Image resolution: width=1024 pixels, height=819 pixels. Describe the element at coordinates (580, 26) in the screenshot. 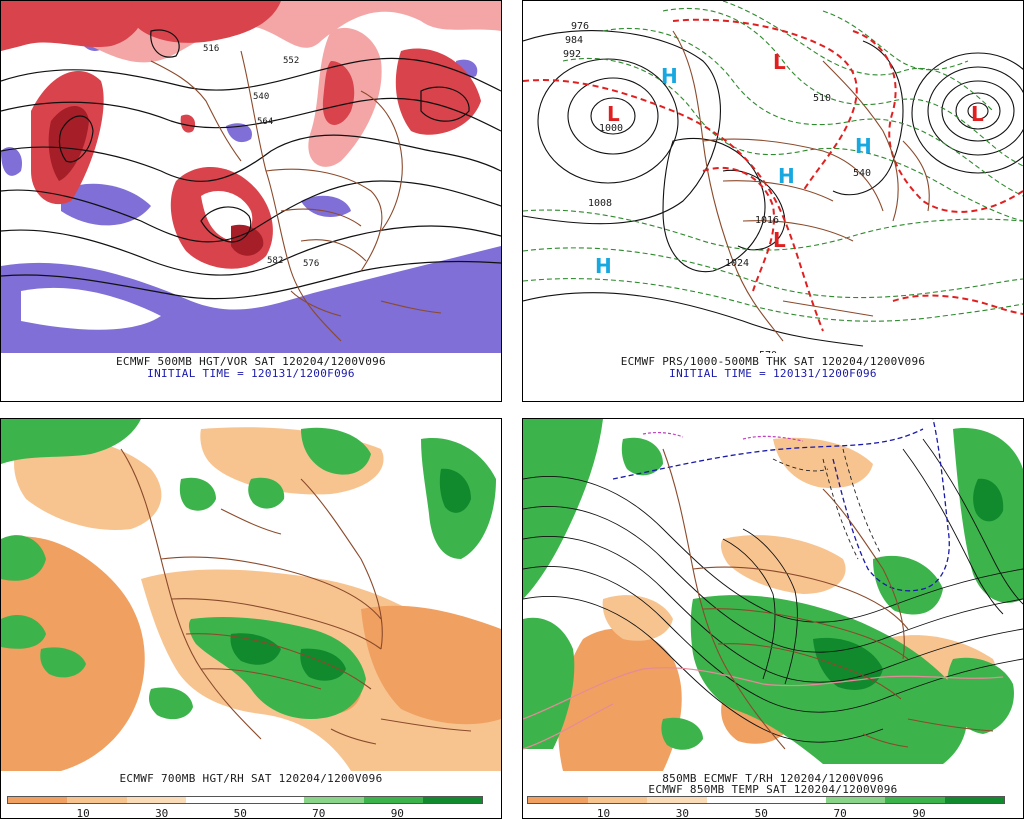

I see `isobar-label-976: 976` at that location.